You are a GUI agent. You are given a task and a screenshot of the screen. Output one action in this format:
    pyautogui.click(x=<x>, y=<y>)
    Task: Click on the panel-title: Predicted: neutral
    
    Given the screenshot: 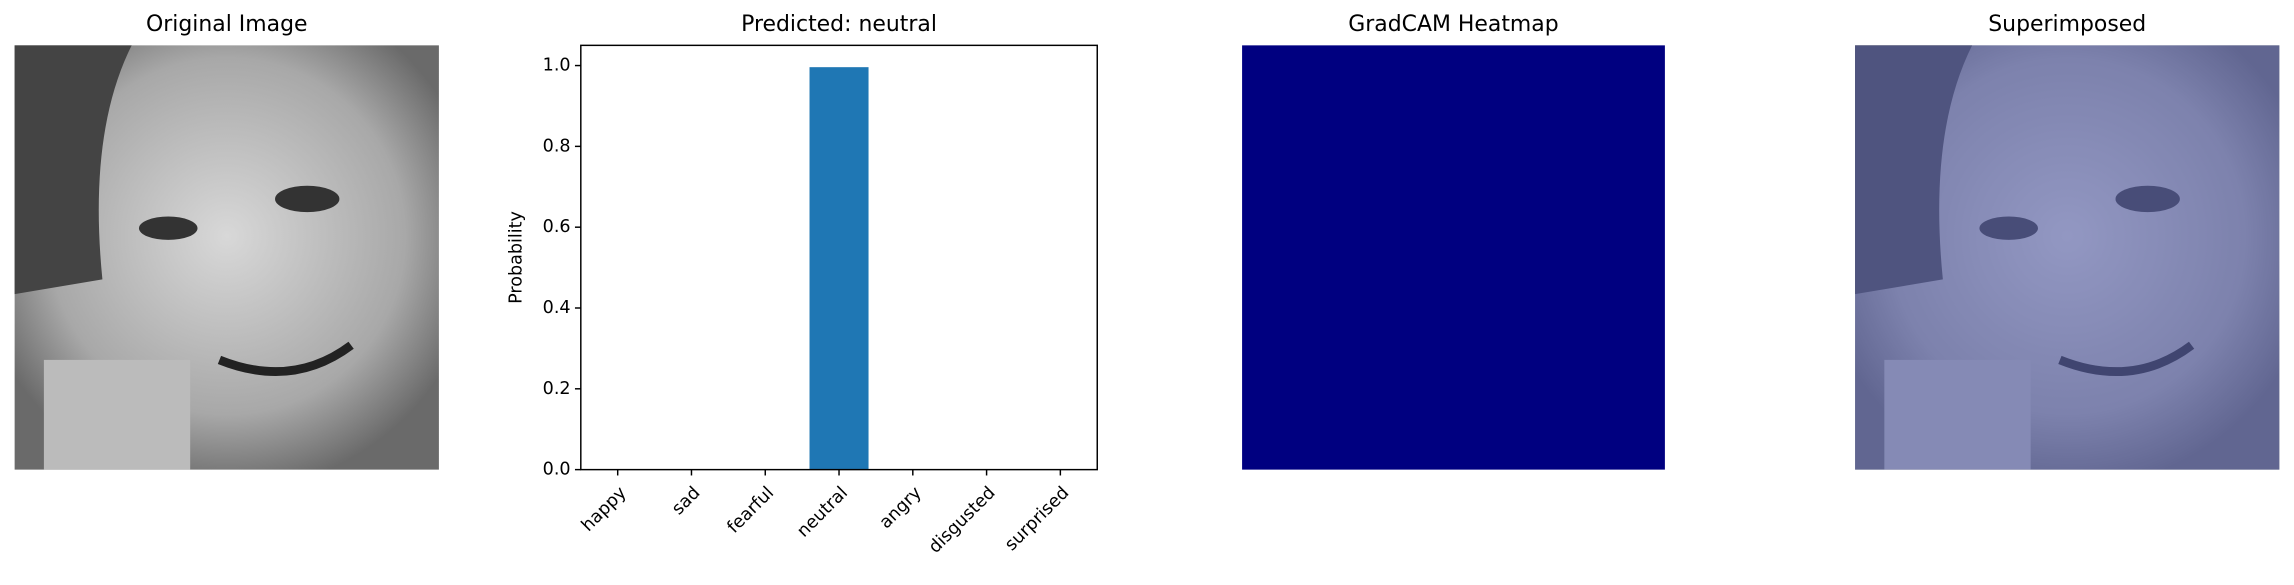 What is the action you would take?
    pyautogui.click(x=839, y=24)
    